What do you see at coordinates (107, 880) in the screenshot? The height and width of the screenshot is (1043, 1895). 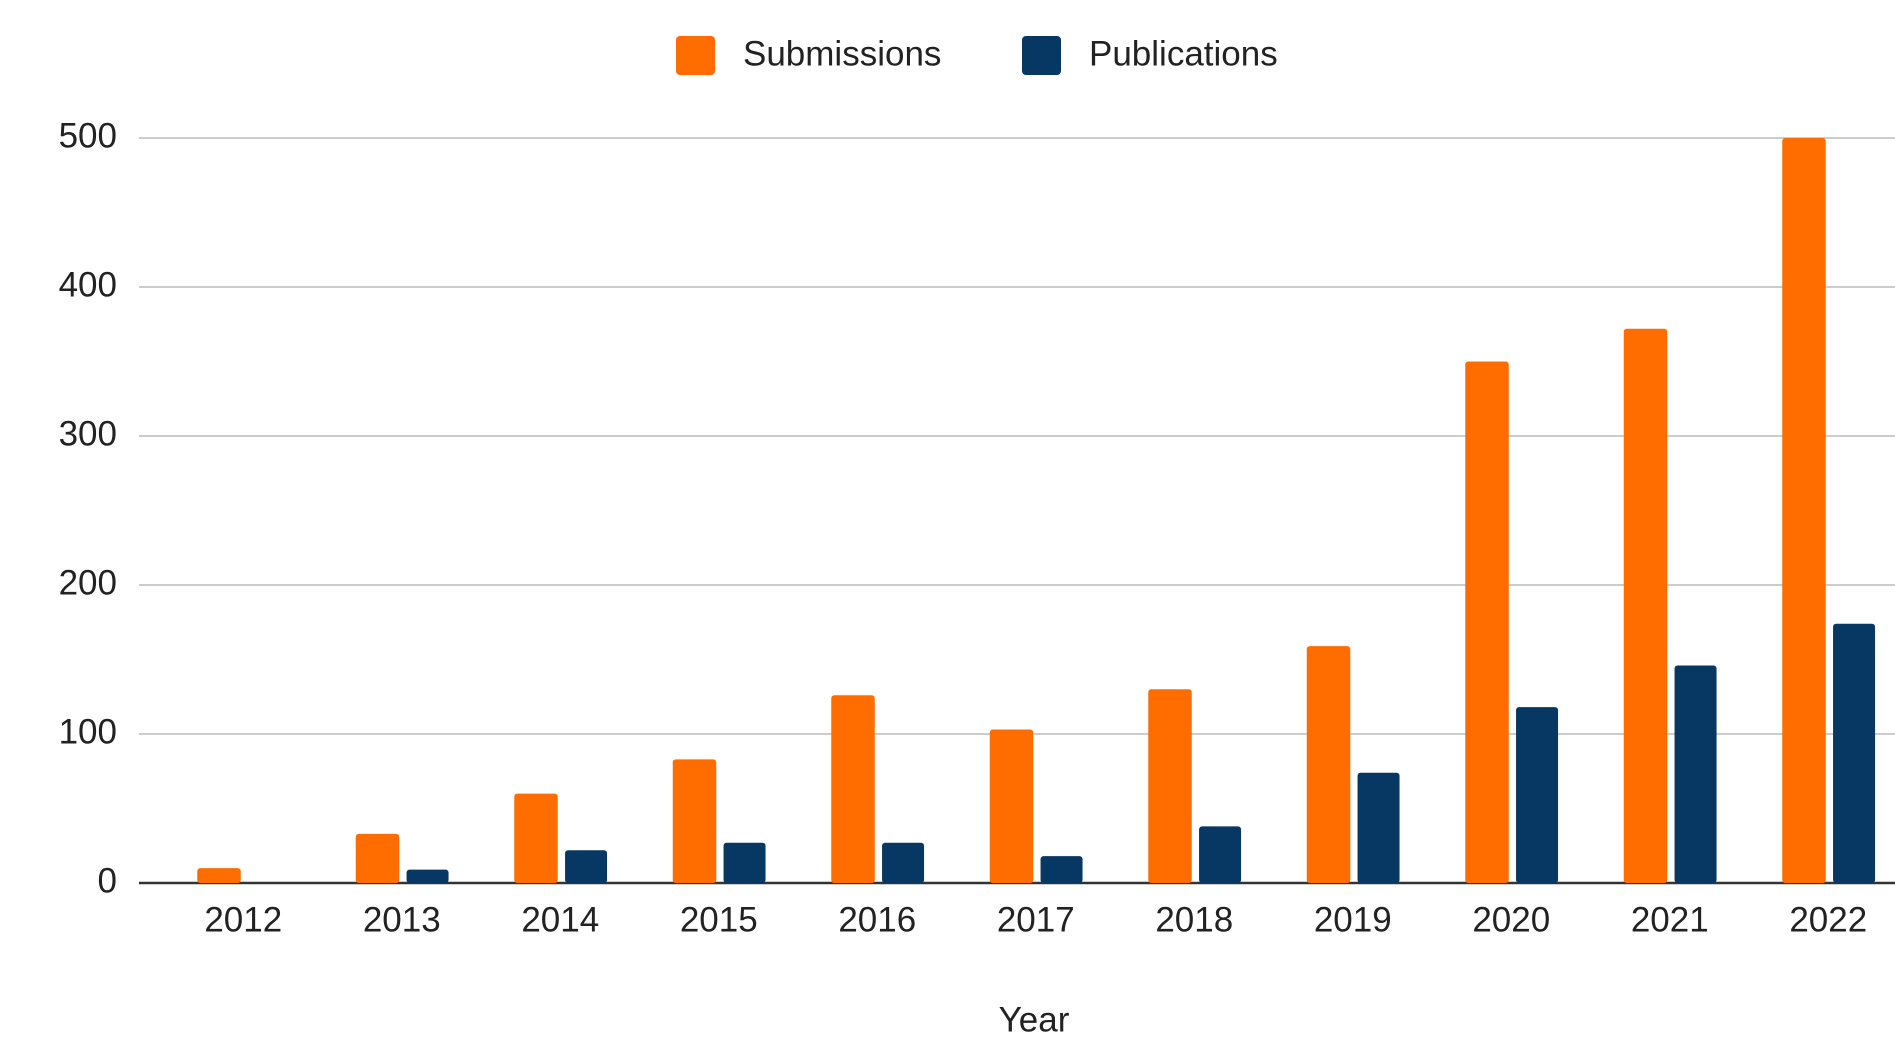 I see `y-tick-label: 0` at bounding box center [107, 880].